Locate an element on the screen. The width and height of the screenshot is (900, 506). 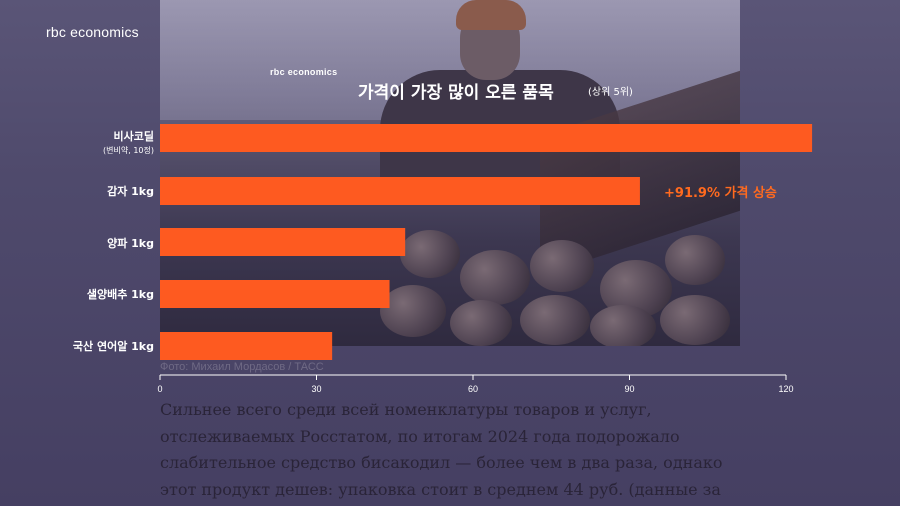
chart-title: 가격이 가장 많이 오른 품목 is located at coordinates (456, 93).